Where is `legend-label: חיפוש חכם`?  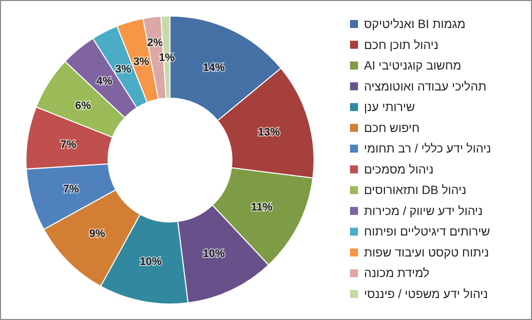
legend-label: חיפוש חכם is located at coordinates (392, 127).